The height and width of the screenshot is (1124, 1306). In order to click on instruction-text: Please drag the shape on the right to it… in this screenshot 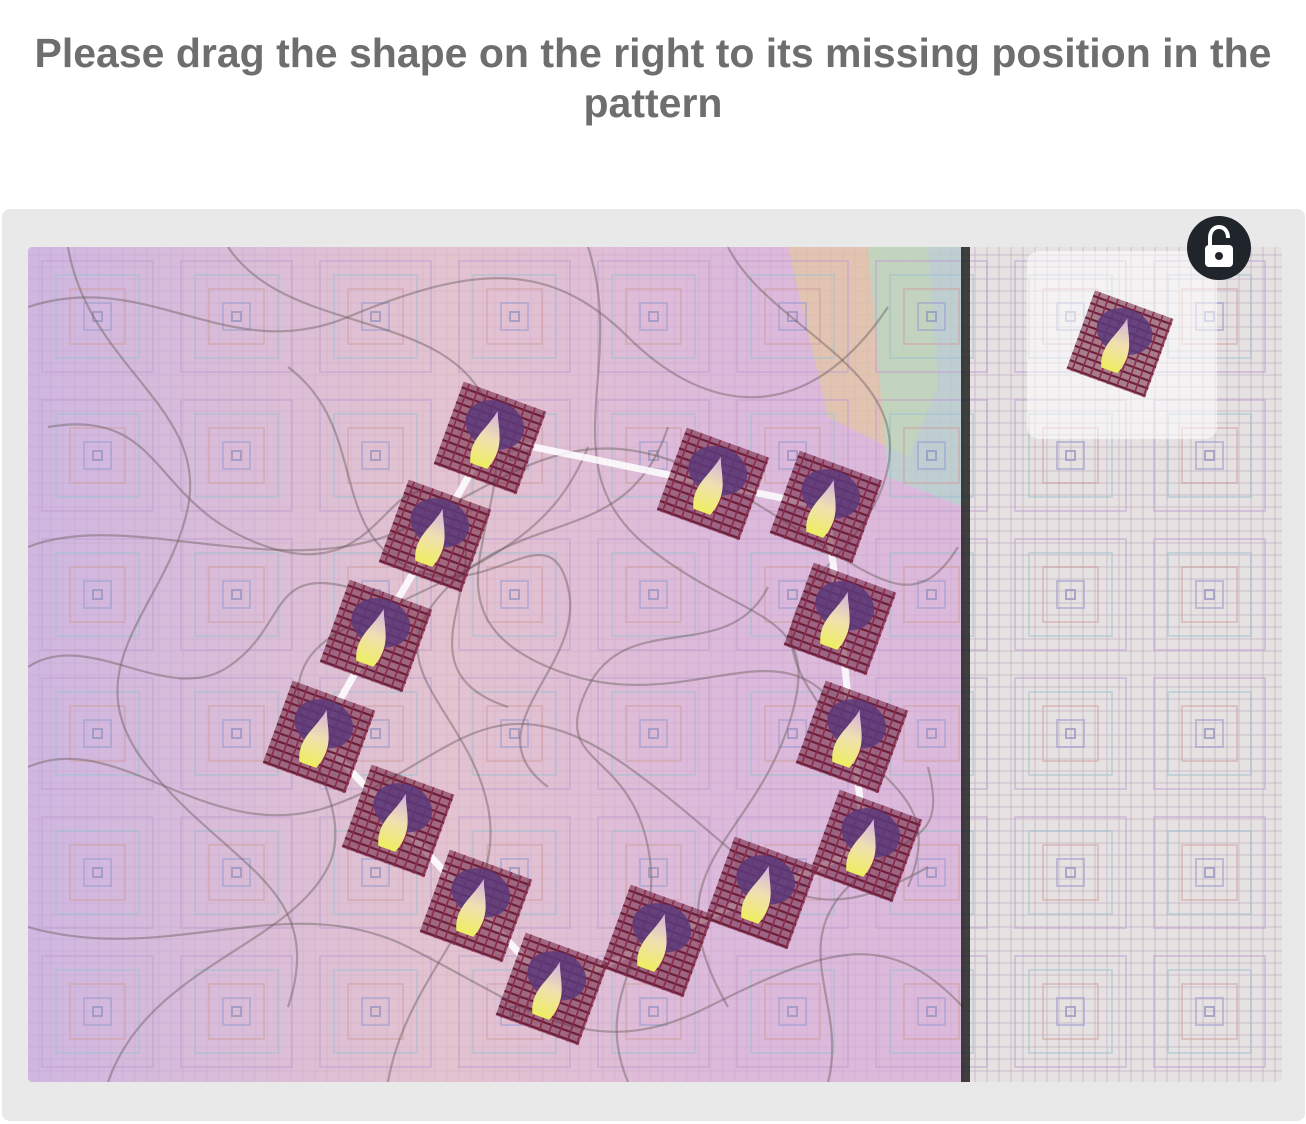, I will do `click(653, 78)`.